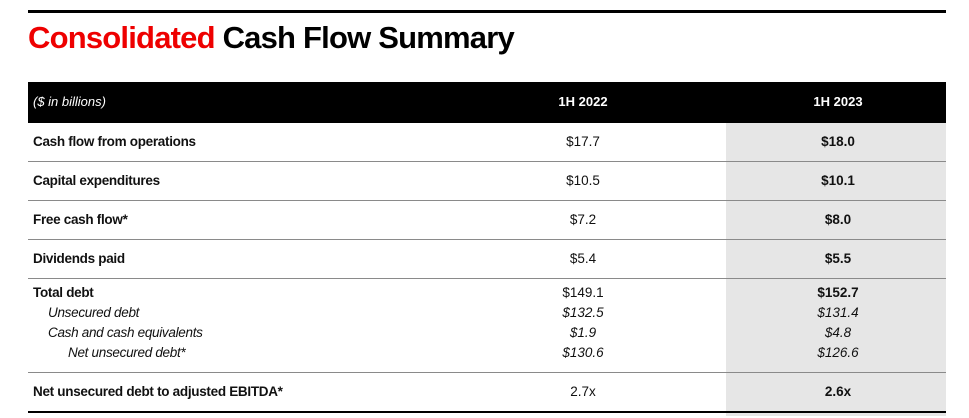 Image resolution: width=969 pixels, height=418 pixels. What do you see at coordinates (583, 312) in the screenshot?
I see `sub-value-1h2022: $132.5` at bounding box center [583, 312].